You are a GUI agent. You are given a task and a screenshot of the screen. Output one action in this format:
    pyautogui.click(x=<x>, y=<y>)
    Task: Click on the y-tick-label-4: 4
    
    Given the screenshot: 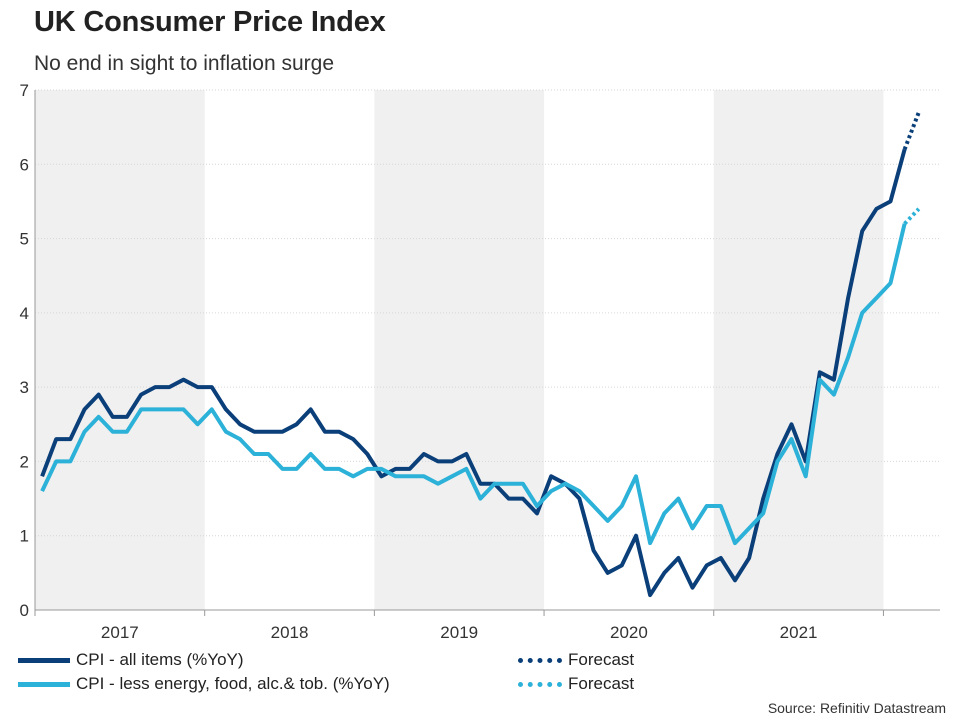 What is the action you would take?
    pyautogui.click(x=24, y=313)
    